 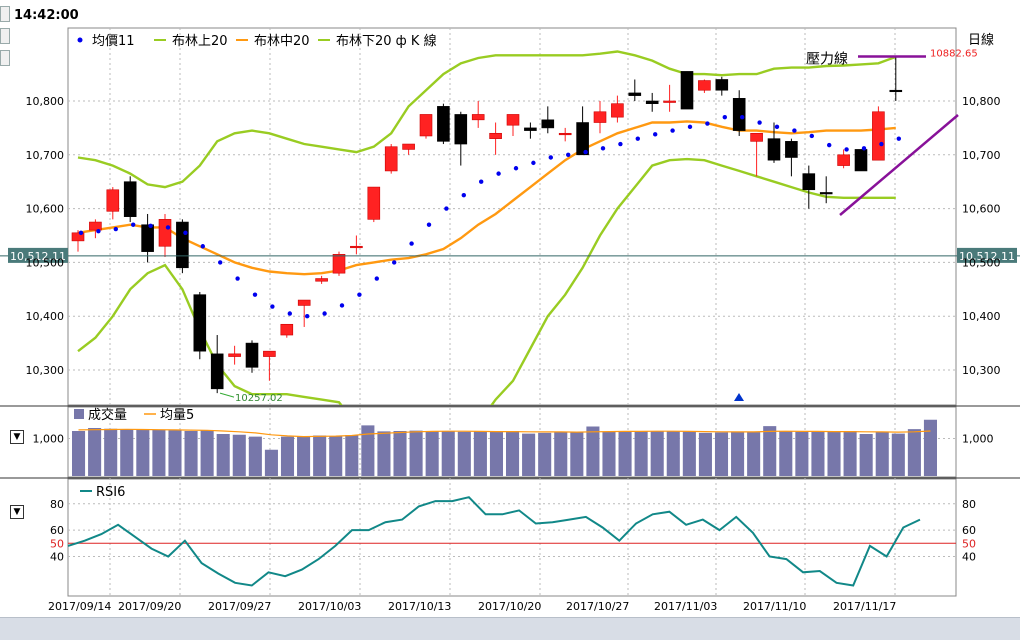 I want to click on price-y-tick-left: 10,600, so click(x=45, y=209).